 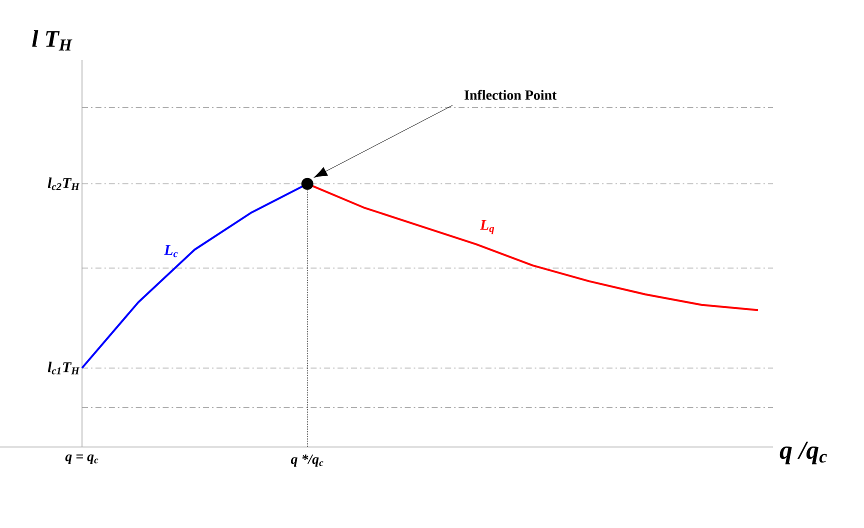 I want to click on ref-line-label: l$_{c1}$T$_{H}$, so click(x=64, y=368).